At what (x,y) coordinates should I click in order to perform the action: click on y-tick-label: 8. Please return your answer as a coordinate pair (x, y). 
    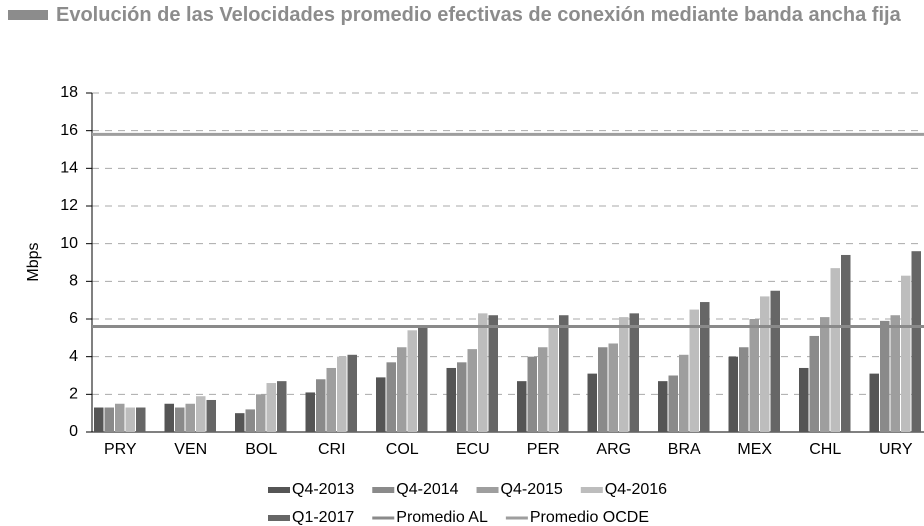
    Looking at the image, I should click on (73, 281).